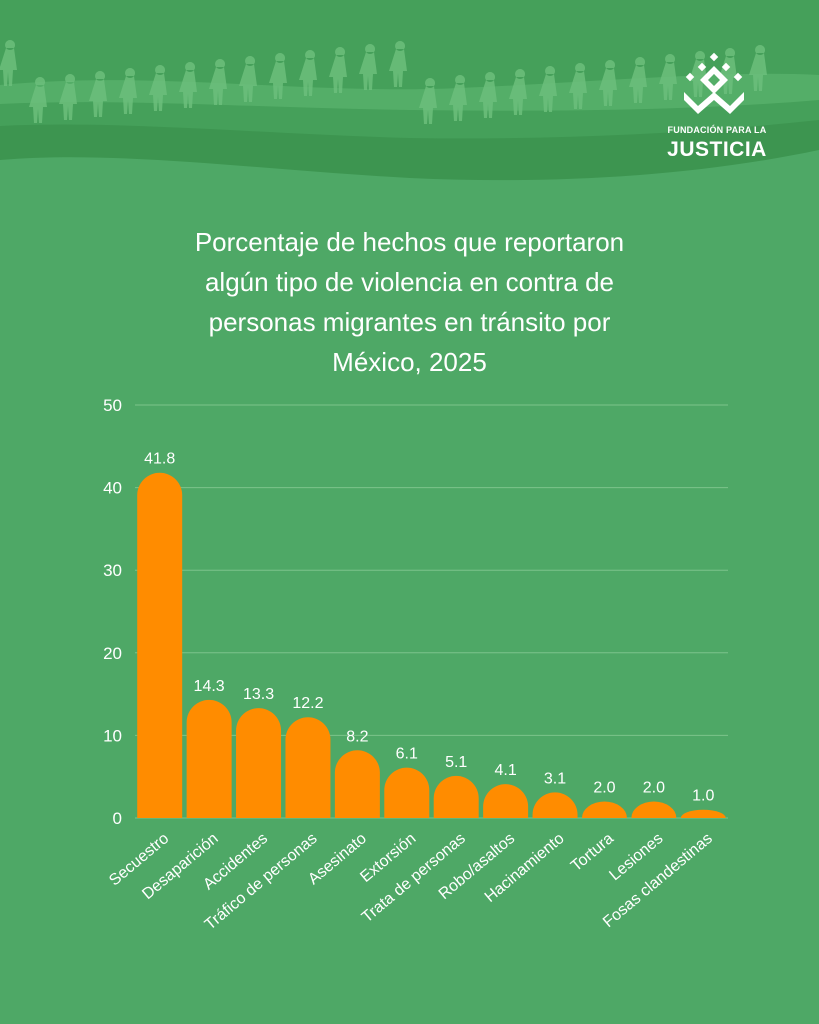 This screenshot has width=819, height=1024. Describe the element at coordinates (209, 686) in the screenshot. I see `data-label: 14.3` at that location.